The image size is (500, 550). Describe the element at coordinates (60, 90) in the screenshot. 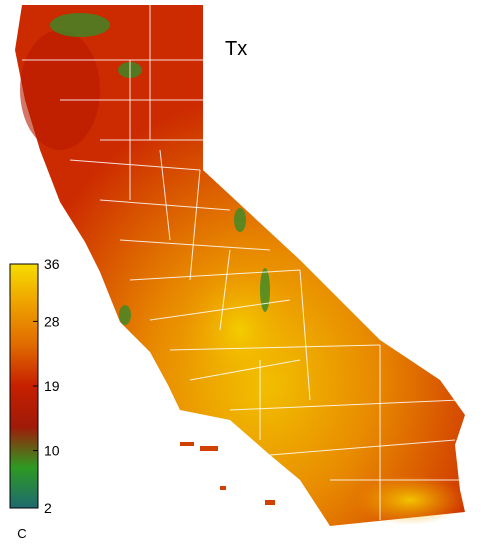

I see `coastal-cool` at that location.